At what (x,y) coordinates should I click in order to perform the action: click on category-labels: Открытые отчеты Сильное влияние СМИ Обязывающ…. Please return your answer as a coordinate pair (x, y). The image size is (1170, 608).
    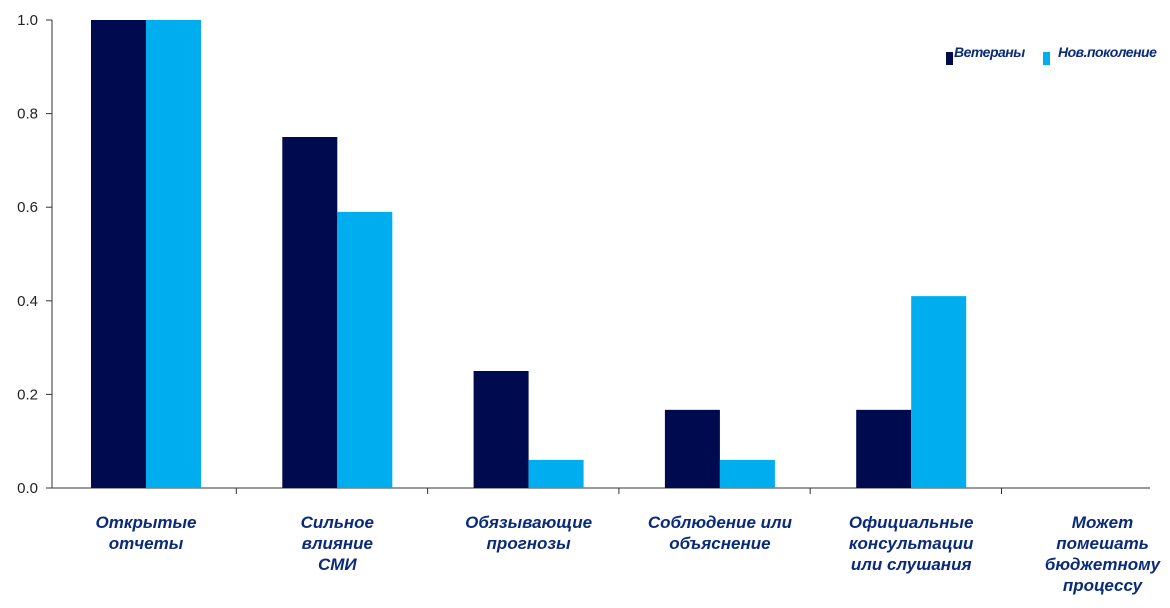
    Looking at the image, I should click on (629, 554).